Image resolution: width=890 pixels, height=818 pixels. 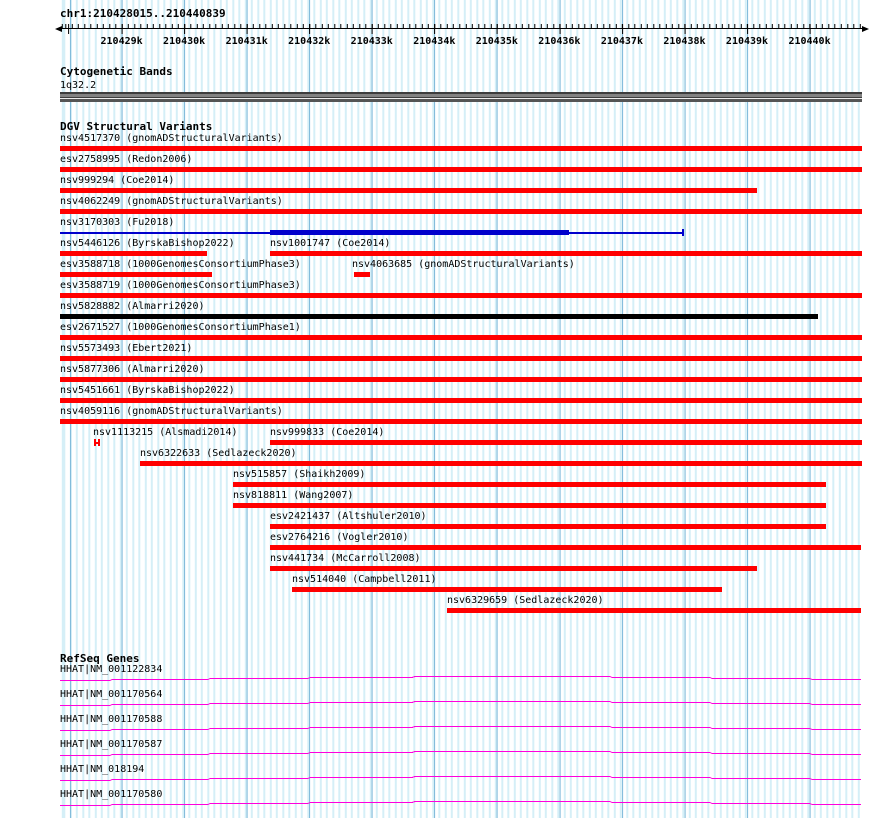 I want to click on transcript-label: HHAT|NM_018194, so click(x=102, y=769).